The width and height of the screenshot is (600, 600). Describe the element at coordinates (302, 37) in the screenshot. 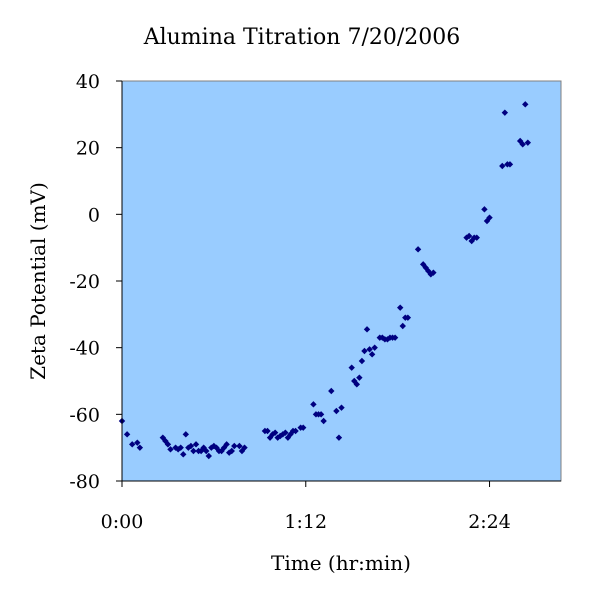

I see `chart-title: Alumina Titration 7/20/2006` at that location.